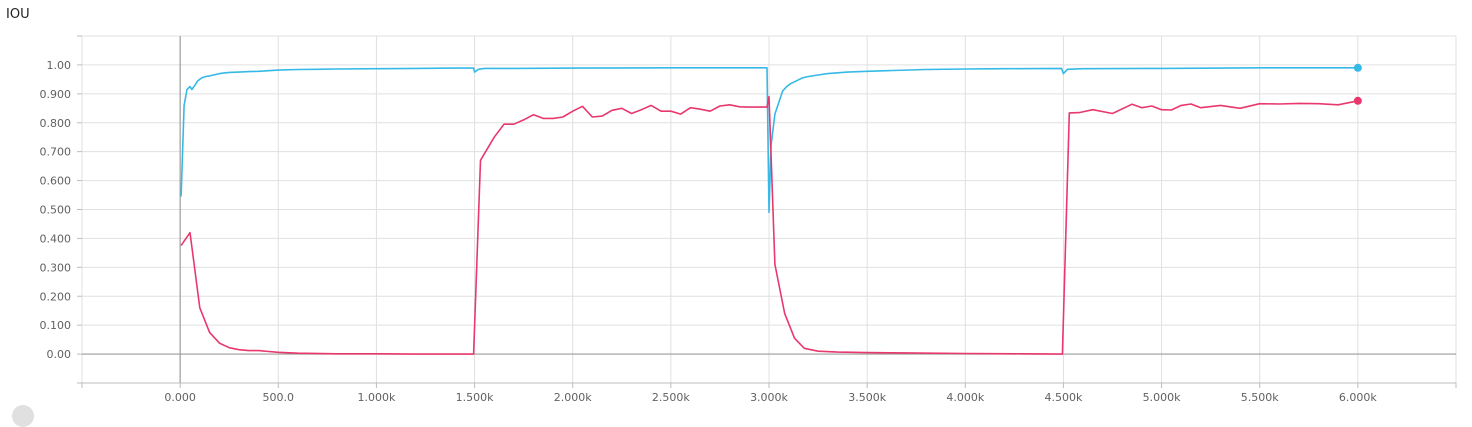 The width and height of the screenshot is (1472, 427). I want to click on x-tick-label: 2.000k, so click(573, 397).